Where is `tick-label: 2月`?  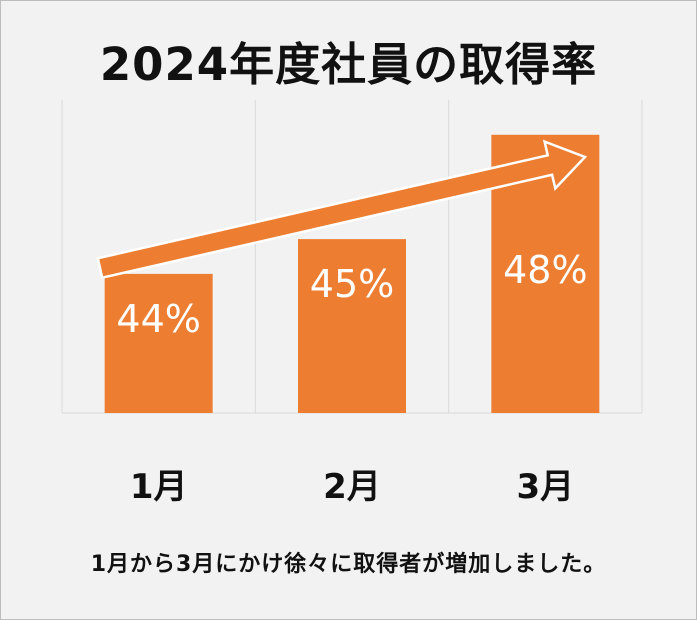 tick-label: 2月 is located at coordinates (352, 487).